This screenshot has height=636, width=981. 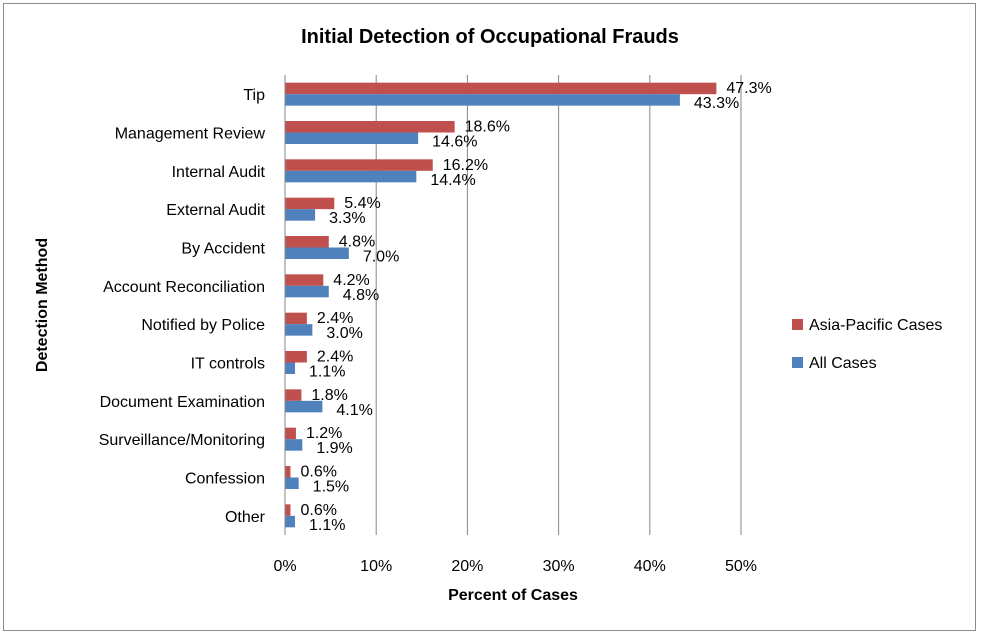 What do you see at coordinates (42, 305) in the screenshot?
I see `y-axis-title: Detection Method` at bounding box center [42, 305].